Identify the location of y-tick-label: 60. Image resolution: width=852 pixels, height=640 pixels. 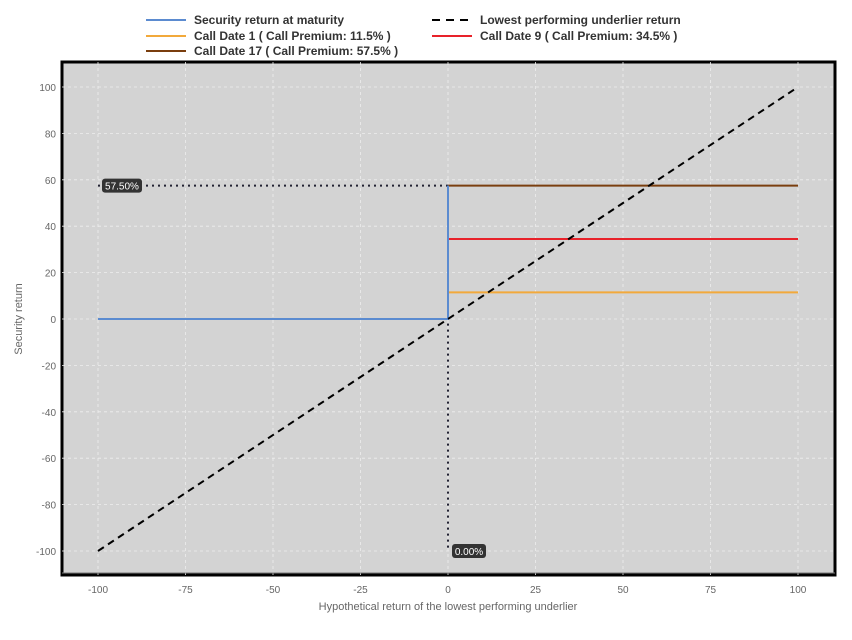
(51, 181).